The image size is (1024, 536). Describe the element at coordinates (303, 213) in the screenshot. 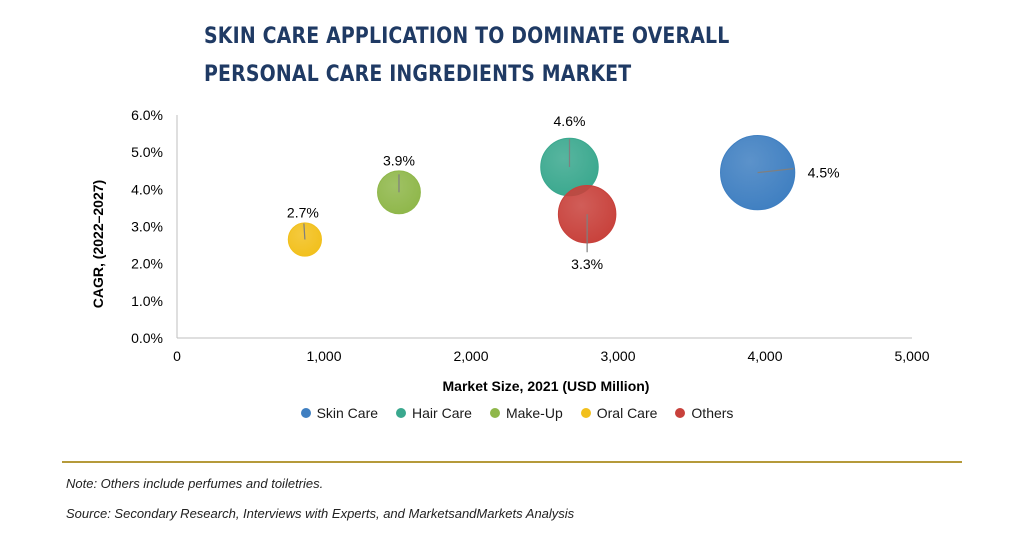

I see `data-label: 2.7%` at that location.